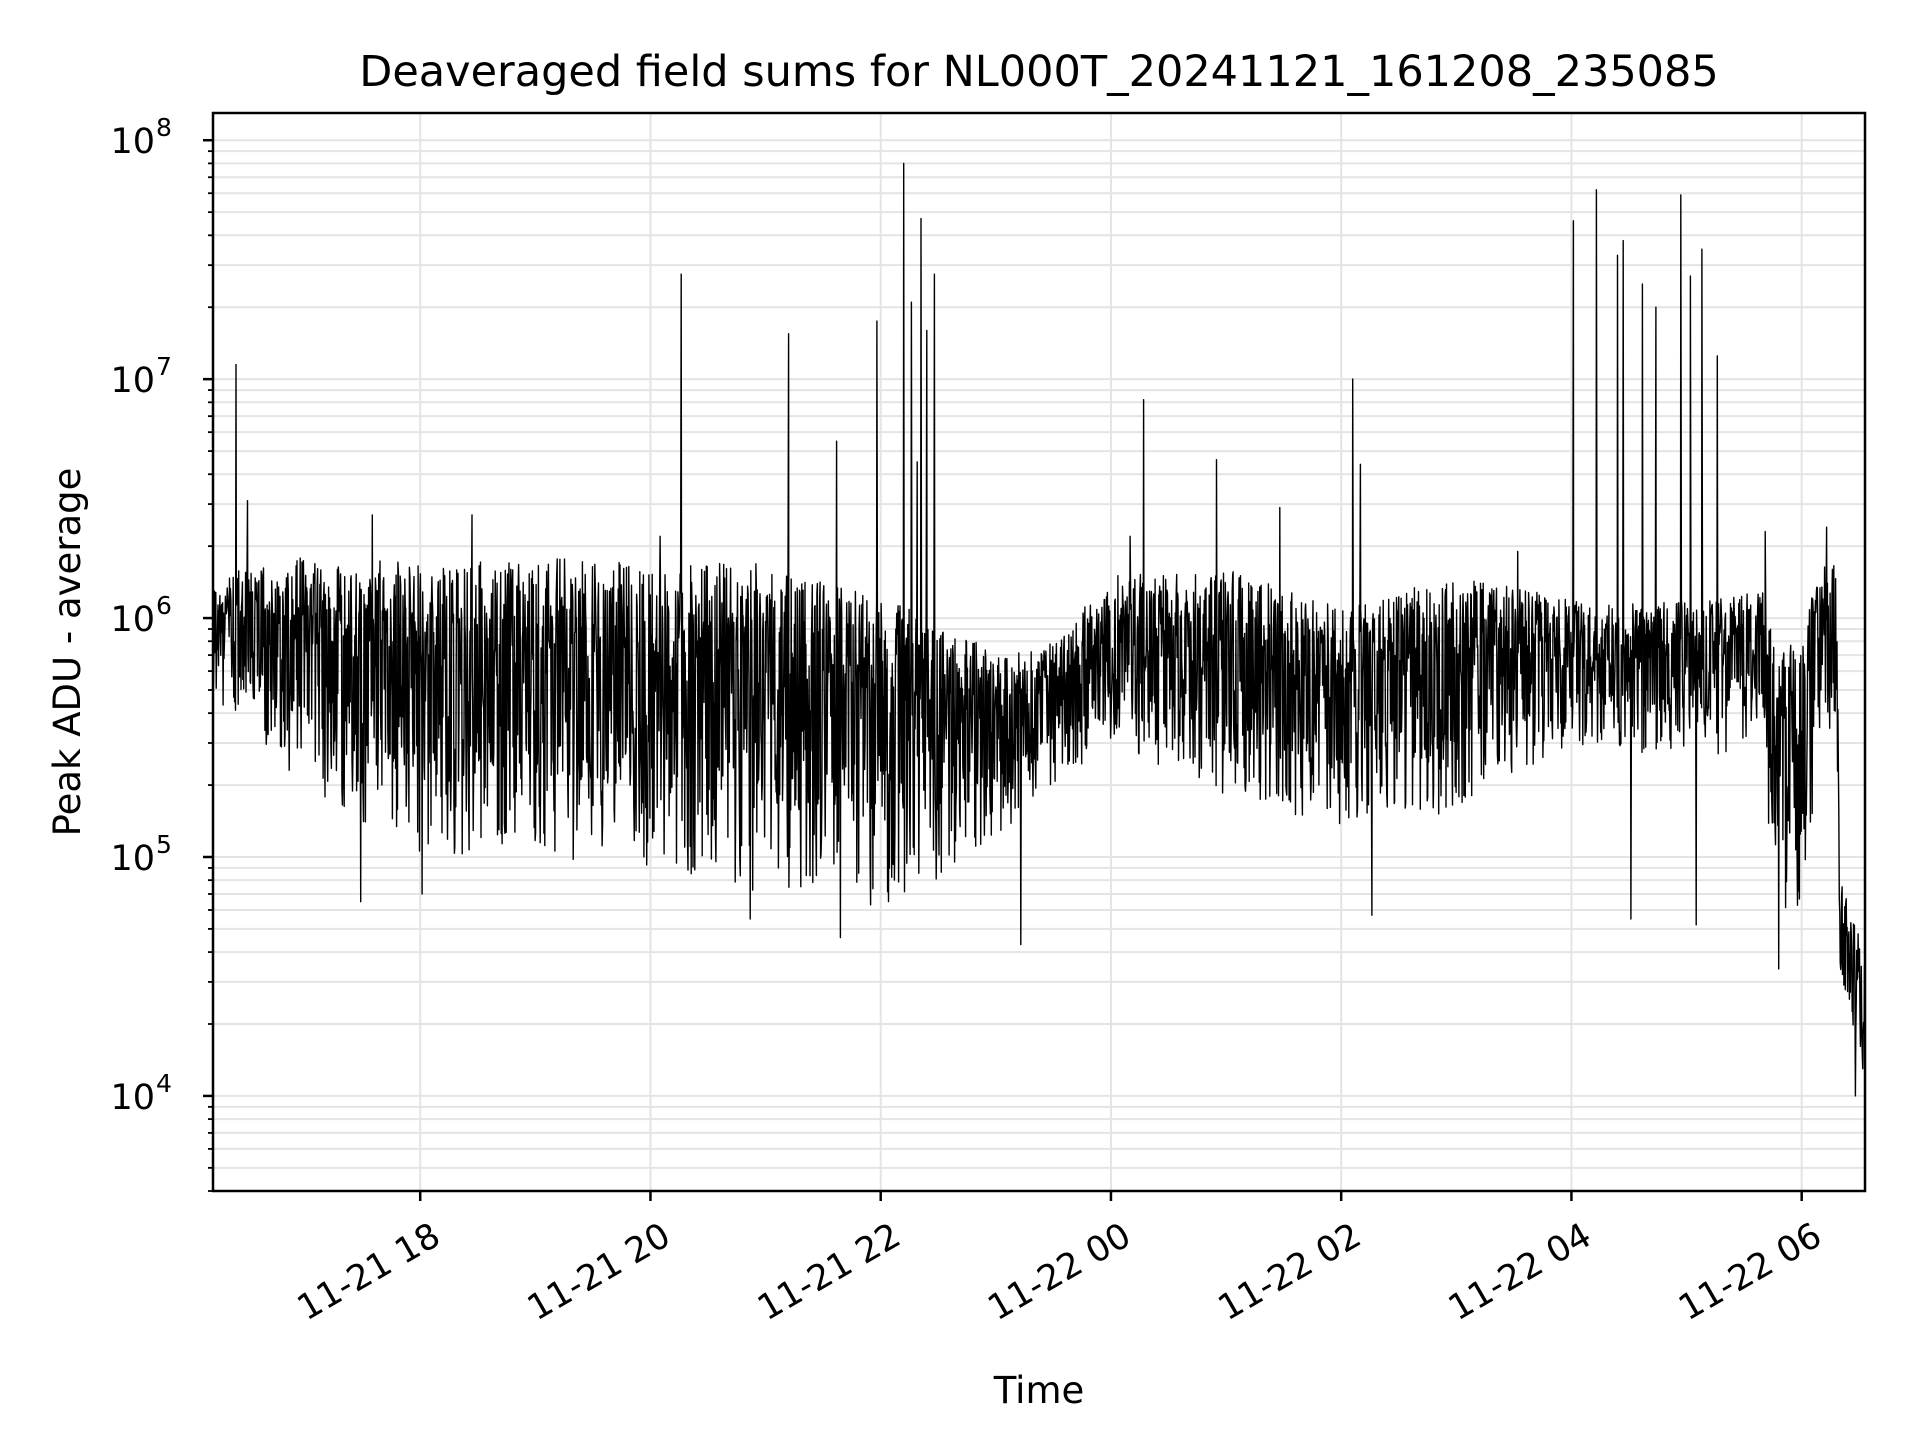 The width and height of the screenshot is (1920, 1440). What do you see at coordinates (67, 652) in the screenshot?
I see `y-axis-label: Peak ADU - average` at bounding box center [67, 652].